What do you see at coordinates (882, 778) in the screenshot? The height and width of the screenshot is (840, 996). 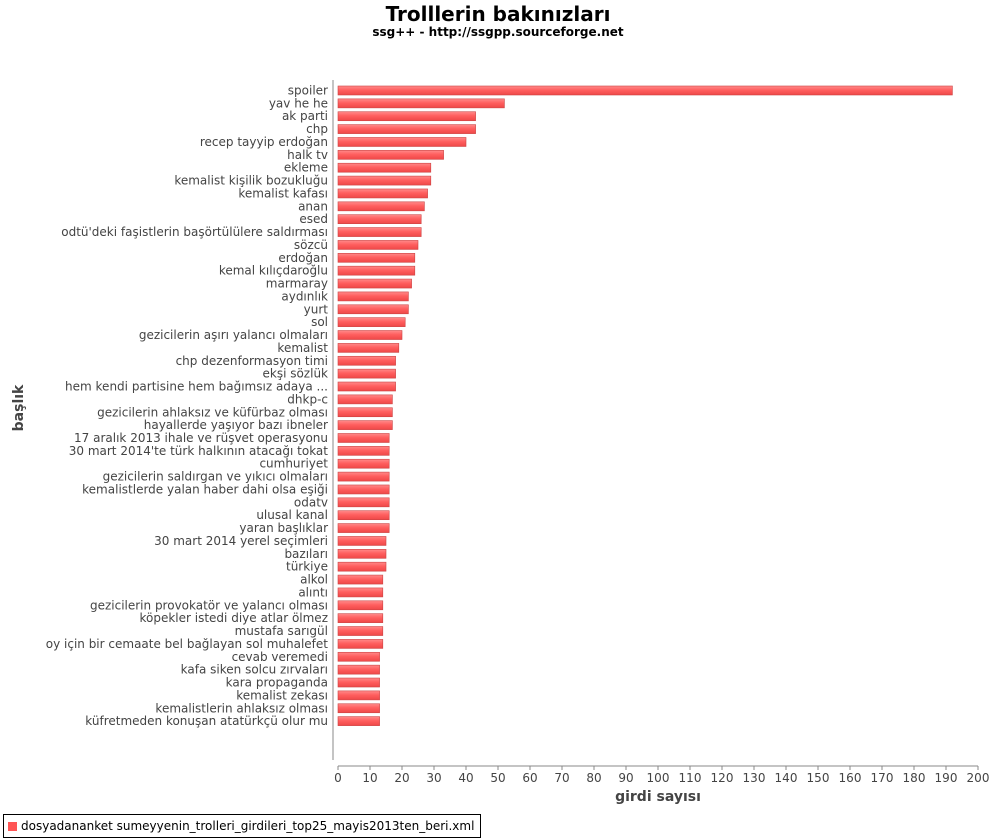 I see `x-tick-label: 170` at bounding box center [882, 778].